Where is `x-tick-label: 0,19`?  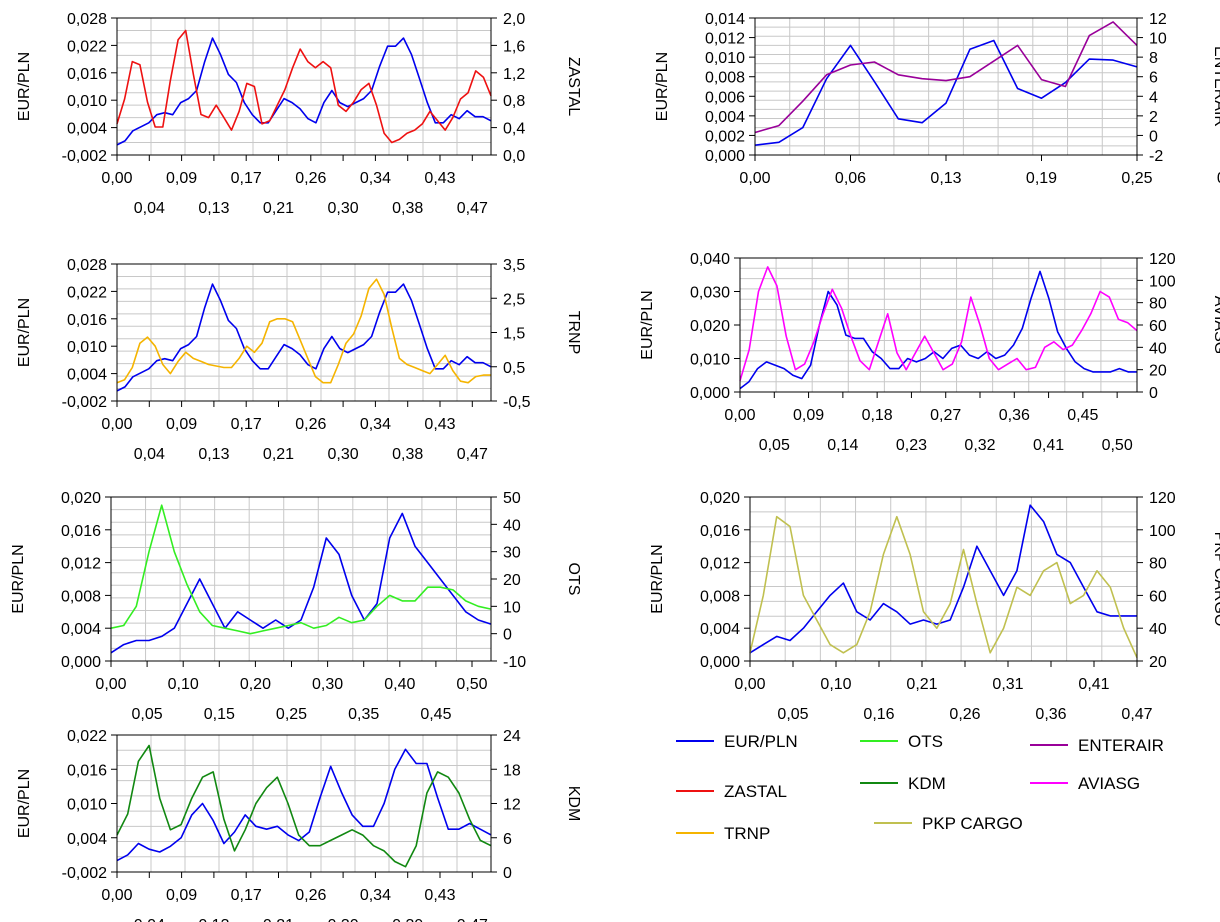 x-tick-label: 0,19 is located at coordinates (1041, 178).